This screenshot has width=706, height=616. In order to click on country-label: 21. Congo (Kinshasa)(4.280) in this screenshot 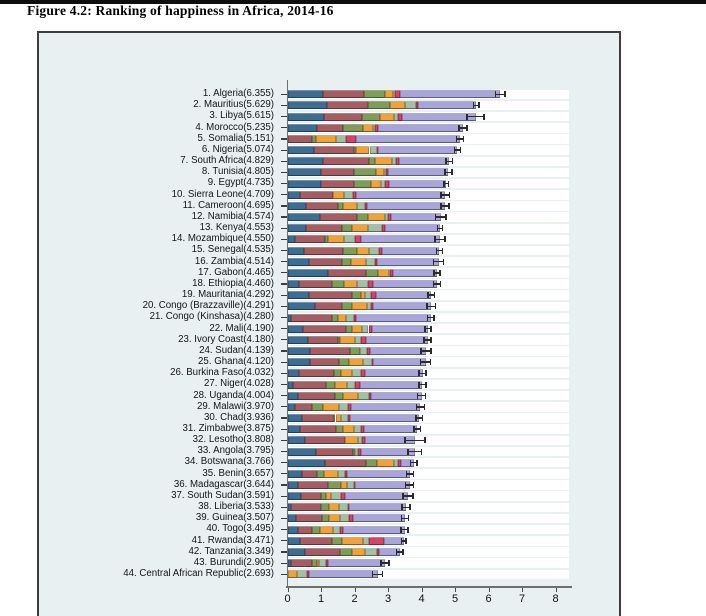, I will do `click(211, 317)`.